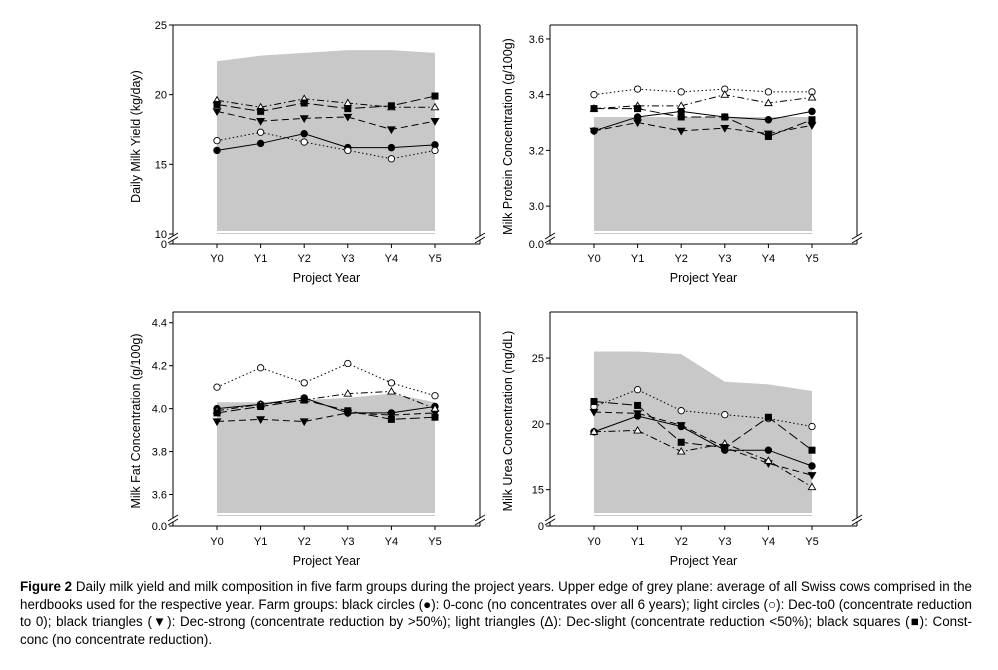 The height and width of the screenshot is (670, 998). Describe the element at coordinates (508, 421) in the screenshot. I see `y-axis-title: Milk Urea Concentration (mg/dL)` at that location.